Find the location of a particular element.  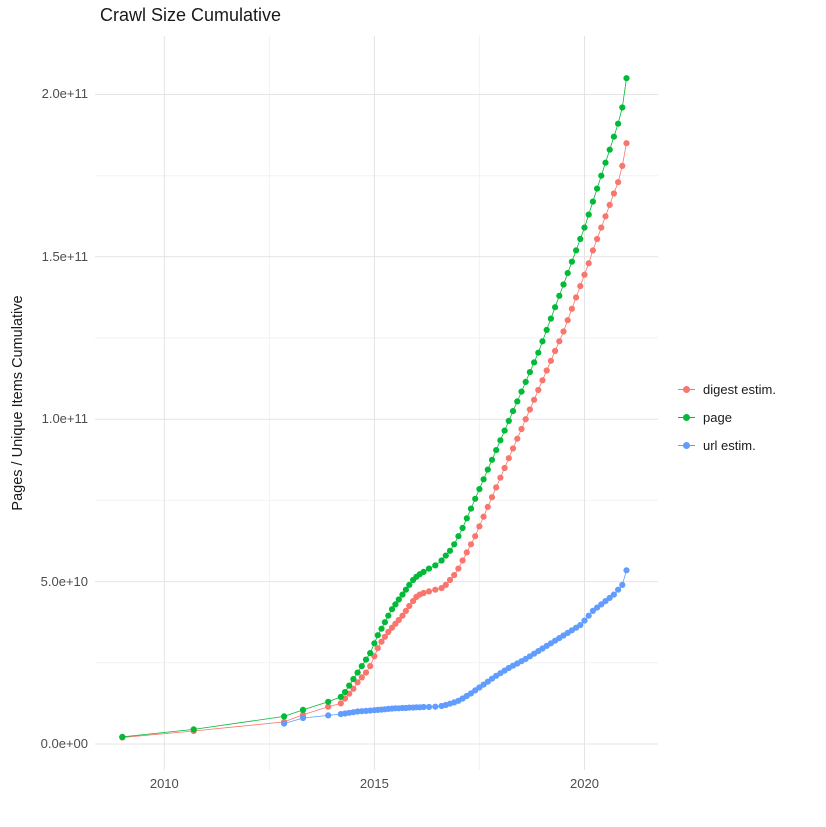

y-tick-label: 5.0e+10 is located at coordinates (64, 581).